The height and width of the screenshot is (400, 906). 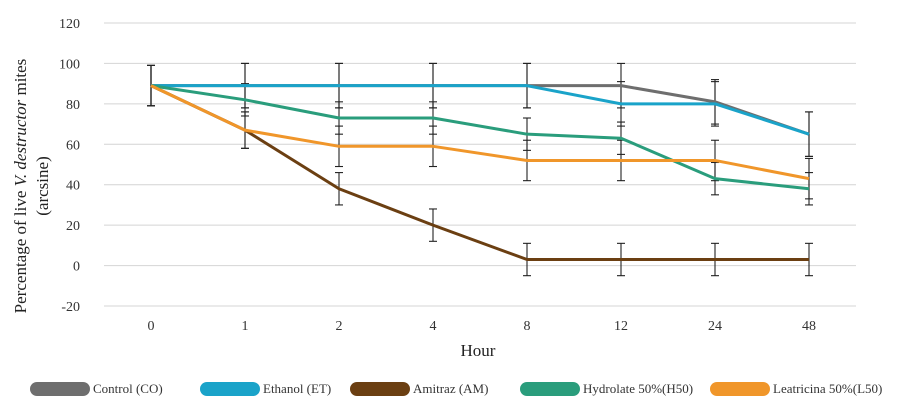 What do you see at coordinates (73, 145) in the screenshot?
I see `y-tick-label: 60` at bounding box center [73, 145].